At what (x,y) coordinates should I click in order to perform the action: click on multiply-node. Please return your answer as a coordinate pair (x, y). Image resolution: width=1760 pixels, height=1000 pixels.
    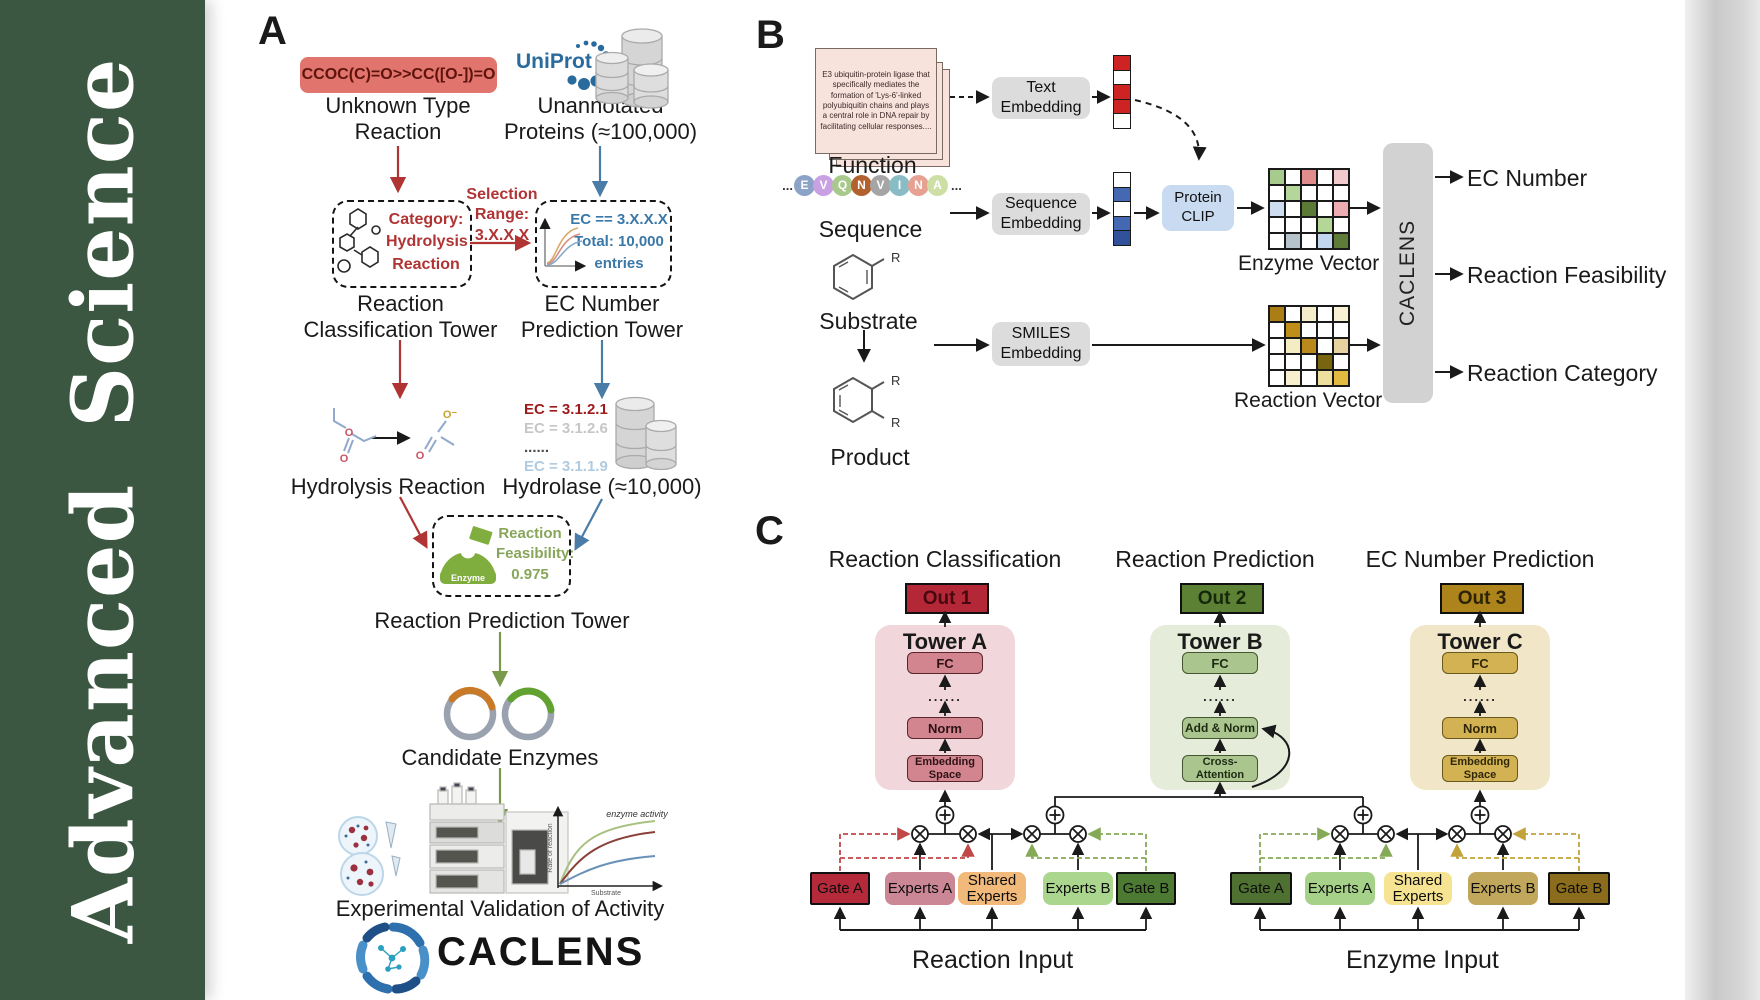
    Looking at the image, I should click on (1211, 834).